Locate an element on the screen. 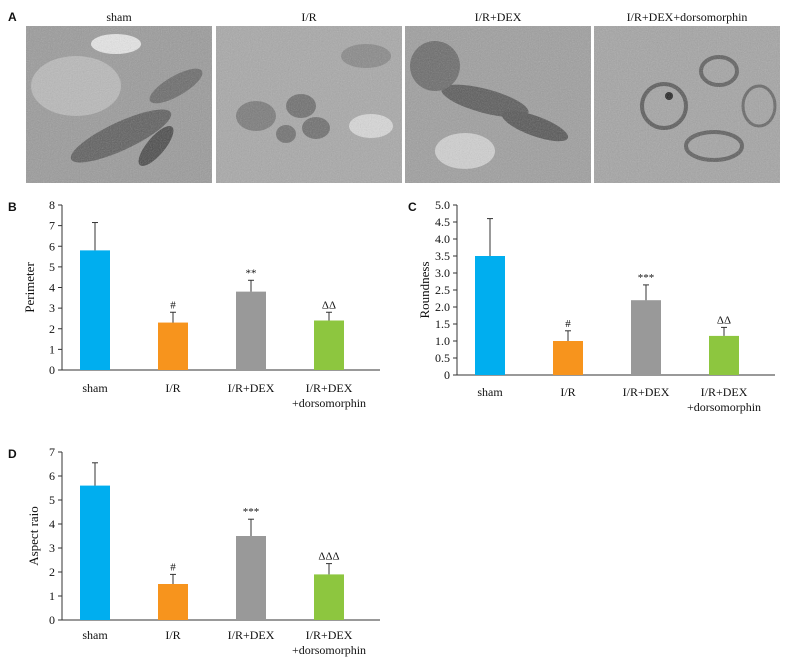  micrograph-ir is located at coordinates (309, 104).